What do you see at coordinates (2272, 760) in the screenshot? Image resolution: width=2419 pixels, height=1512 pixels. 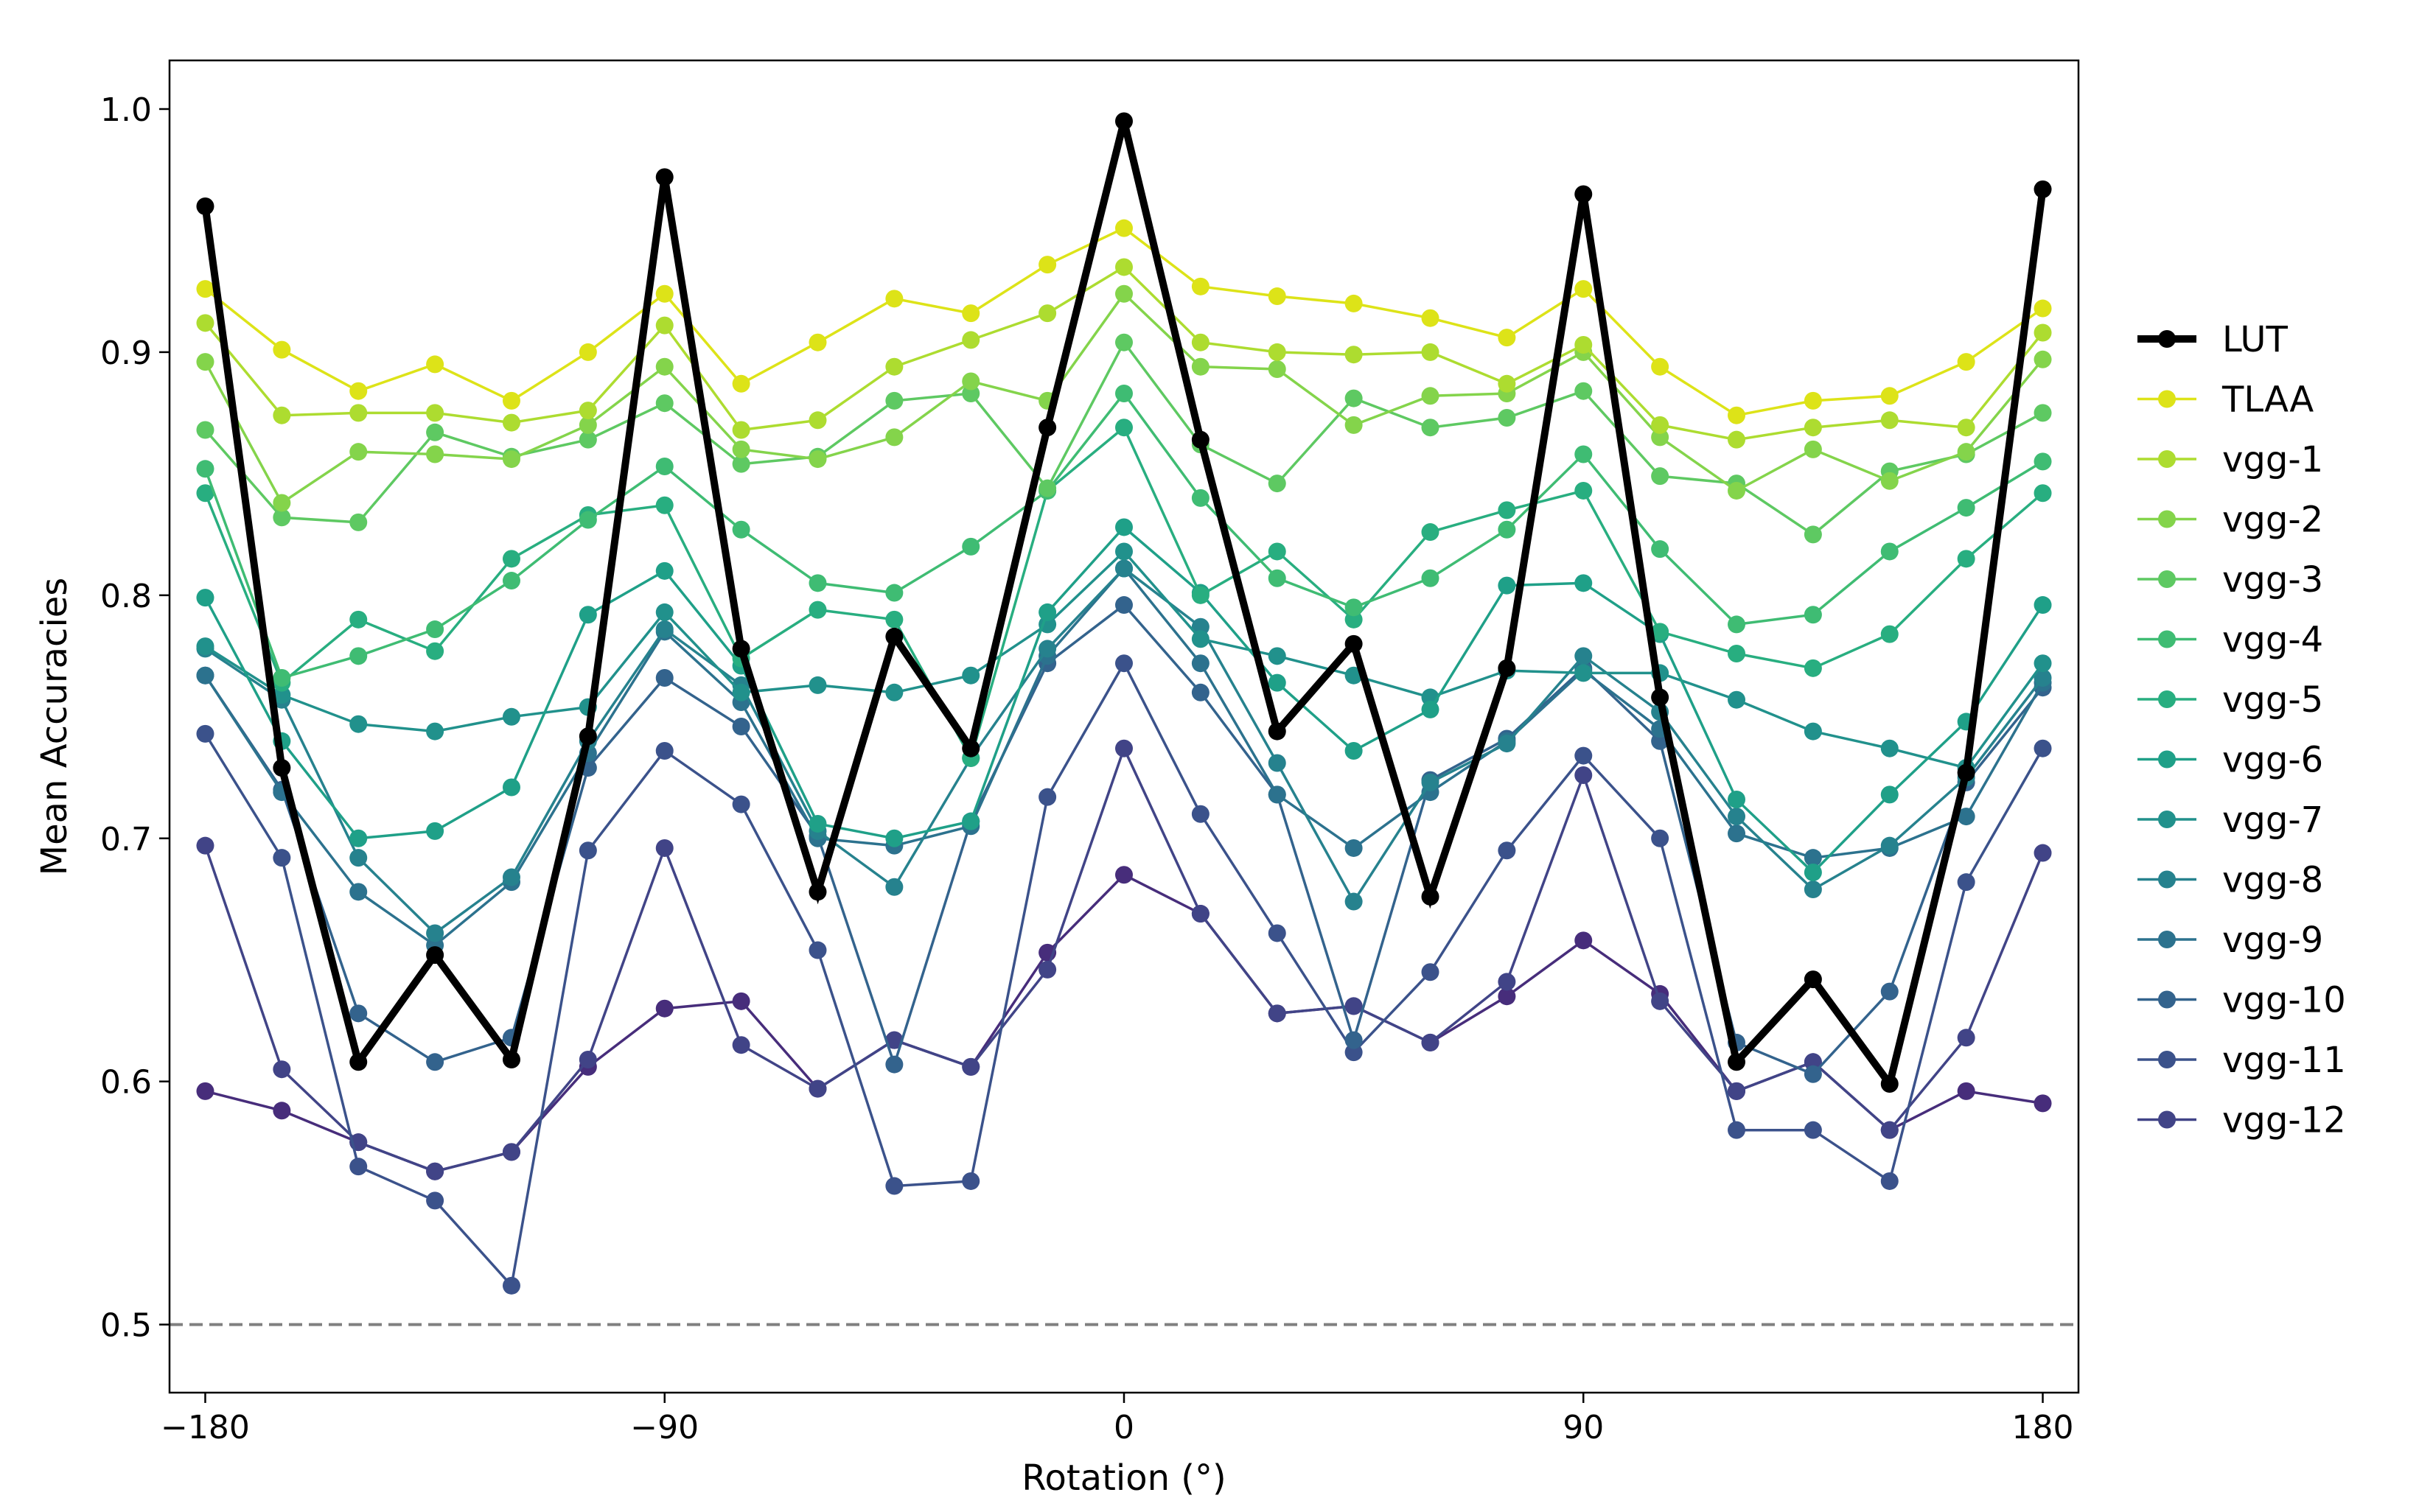 I see `legend-label: vgg-6` at bounding box center [2272, 760].